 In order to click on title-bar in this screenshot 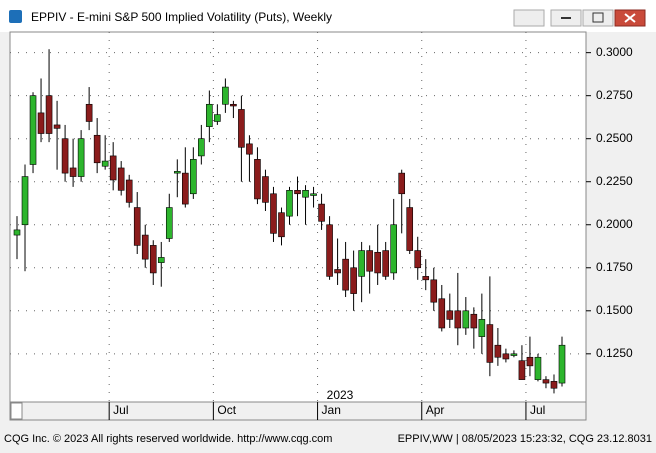, I will do `click(328, 16)`.